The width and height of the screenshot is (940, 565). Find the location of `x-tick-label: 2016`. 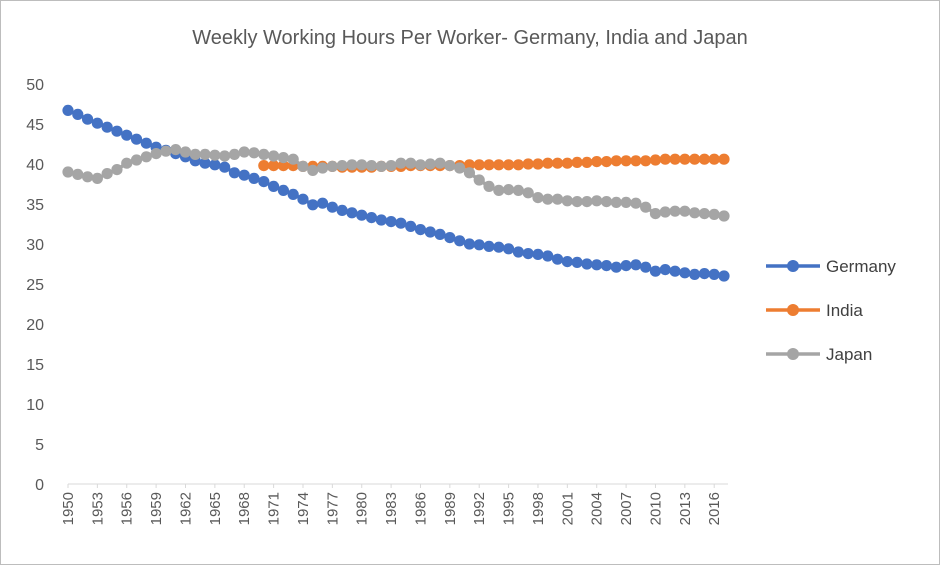

x-tick-label: 2016 is located at coordinates (714, 508).